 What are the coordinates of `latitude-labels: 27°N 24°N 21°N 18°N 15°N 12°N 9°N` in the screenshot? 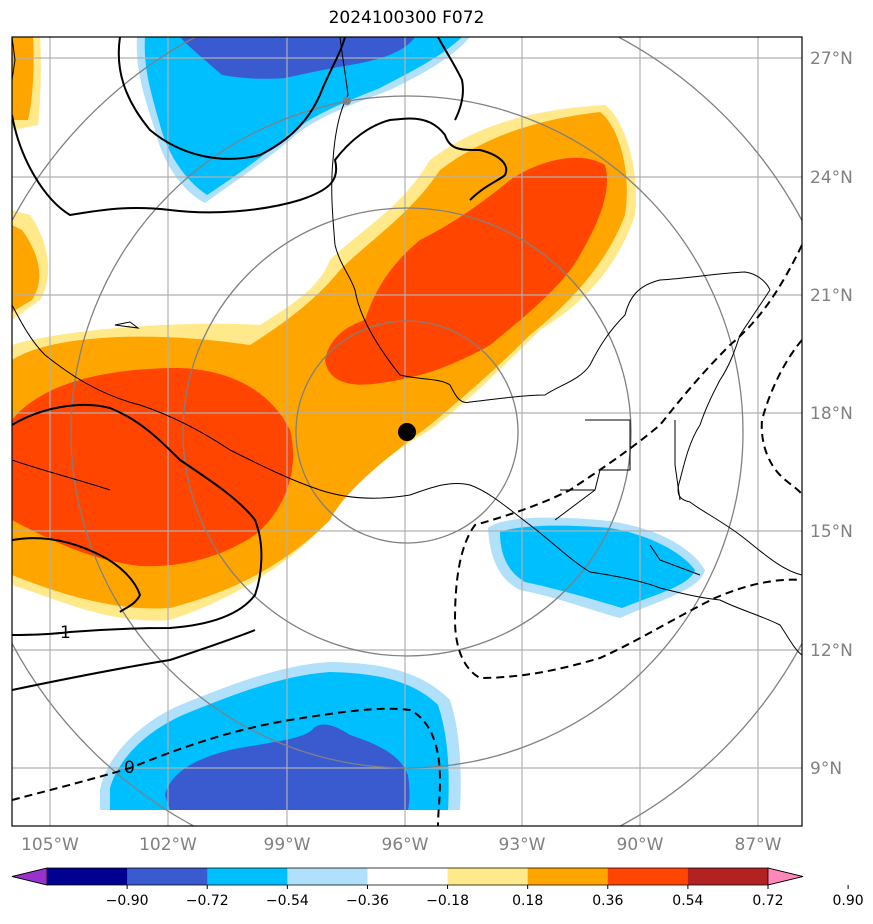 It's located at (831, 414).